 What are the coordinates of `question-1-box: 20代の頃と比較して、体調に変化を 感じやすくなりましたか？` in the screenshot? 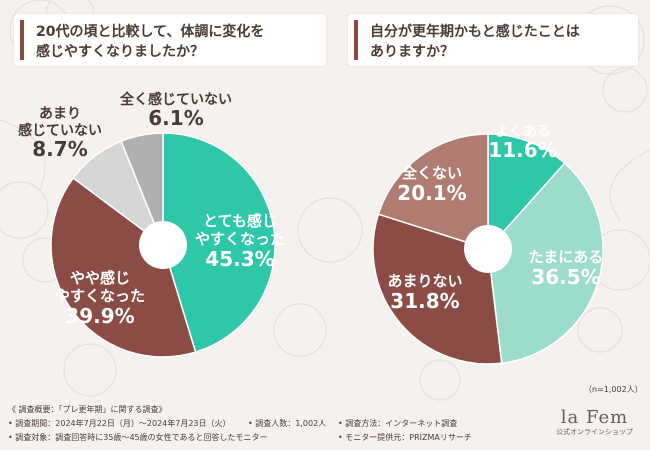 It's located at (170, 40).